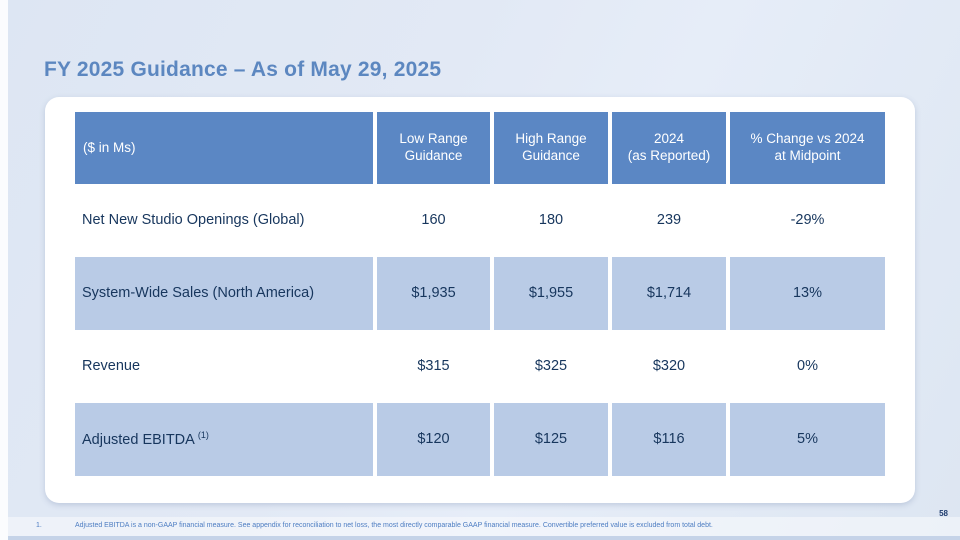  What do you see at coordinates (551, 220) in the screenshot?
I see `cell-high-guidance: 180` at bounding box center [551, 220].